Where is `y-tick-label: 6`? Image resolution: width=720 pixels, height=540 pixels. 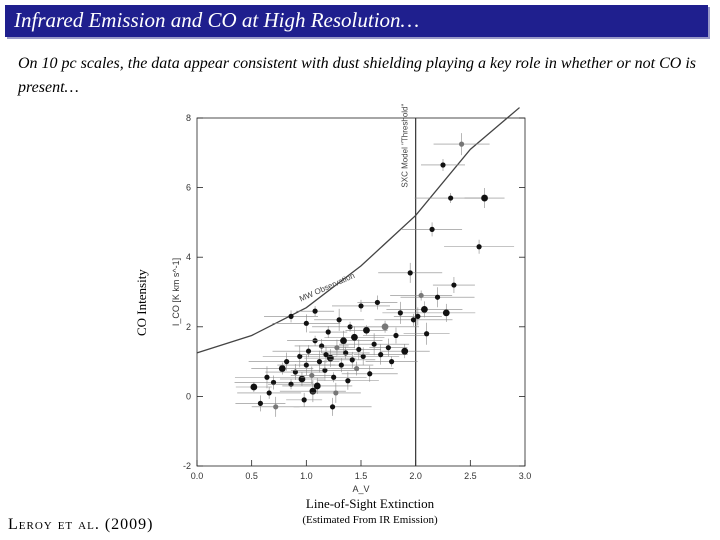 y-tick-label: 6 is located at coordinates (188, 188).